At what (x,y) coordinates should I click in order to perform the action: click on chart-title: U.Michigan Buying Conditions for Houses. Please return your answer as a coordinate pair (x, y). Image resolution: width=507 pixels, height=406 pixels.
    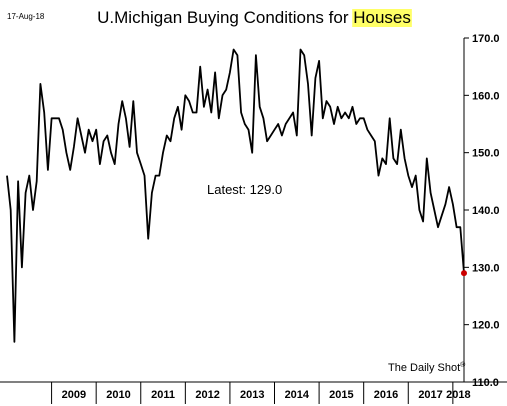
    Looking at the image, I should click on (254, 17).